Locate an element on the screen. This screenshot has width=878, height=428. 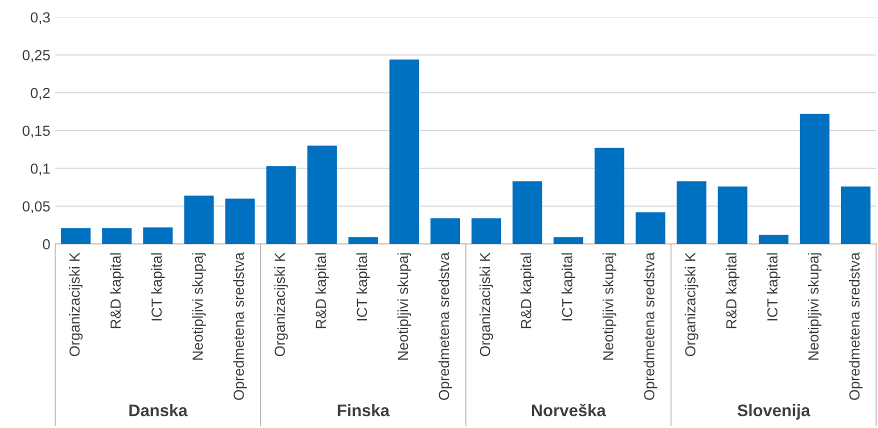
y-tick-label: 0,3 is located at coordinates (40, 18).